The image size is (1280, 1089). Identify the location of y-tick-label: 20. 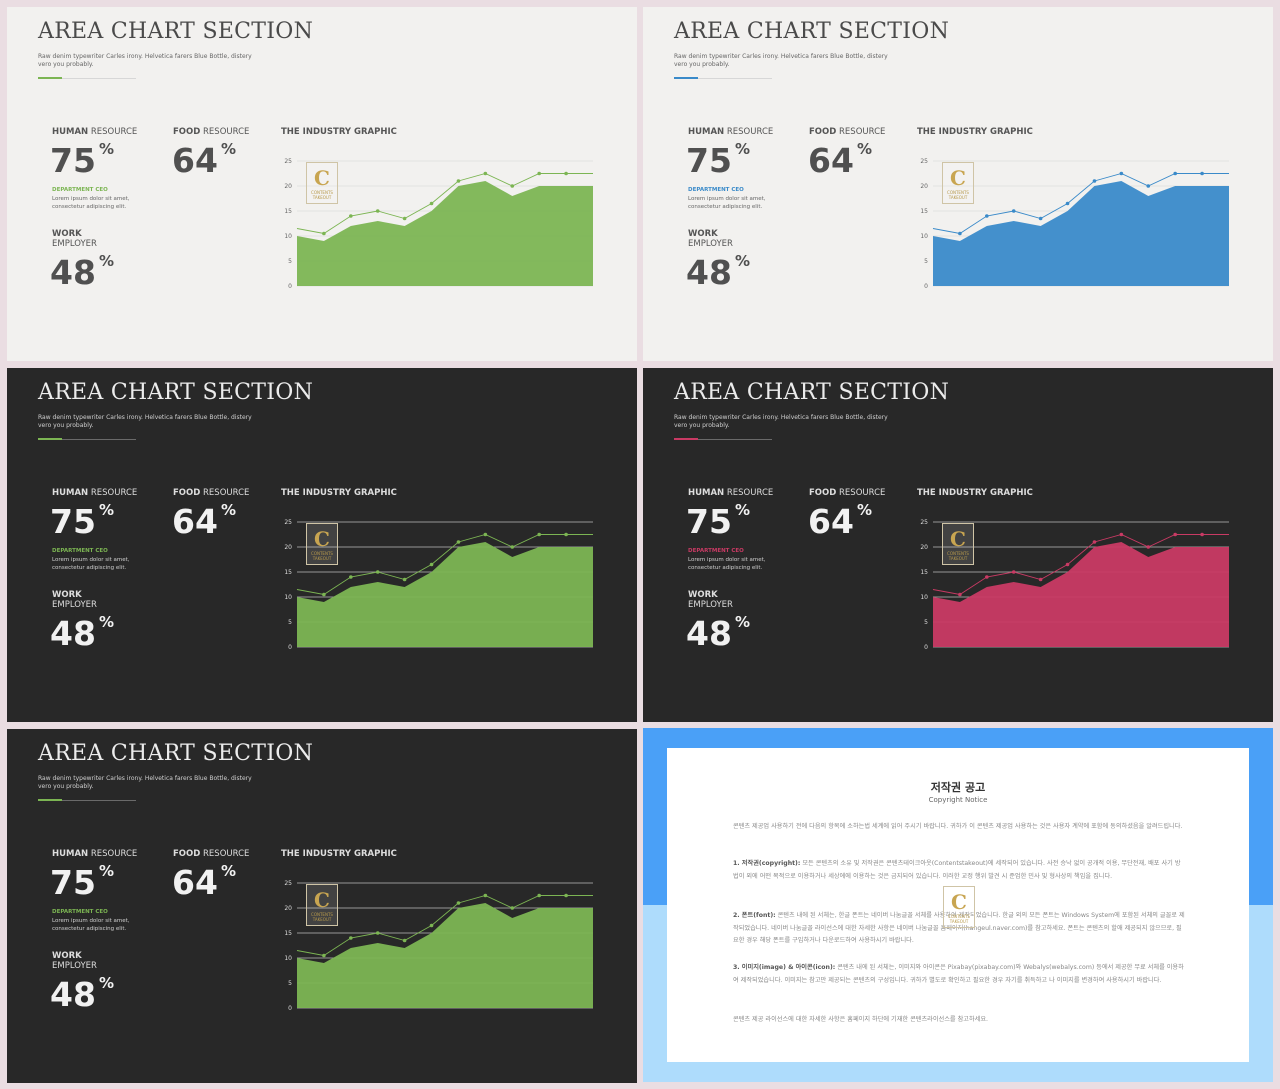
(288, 547).